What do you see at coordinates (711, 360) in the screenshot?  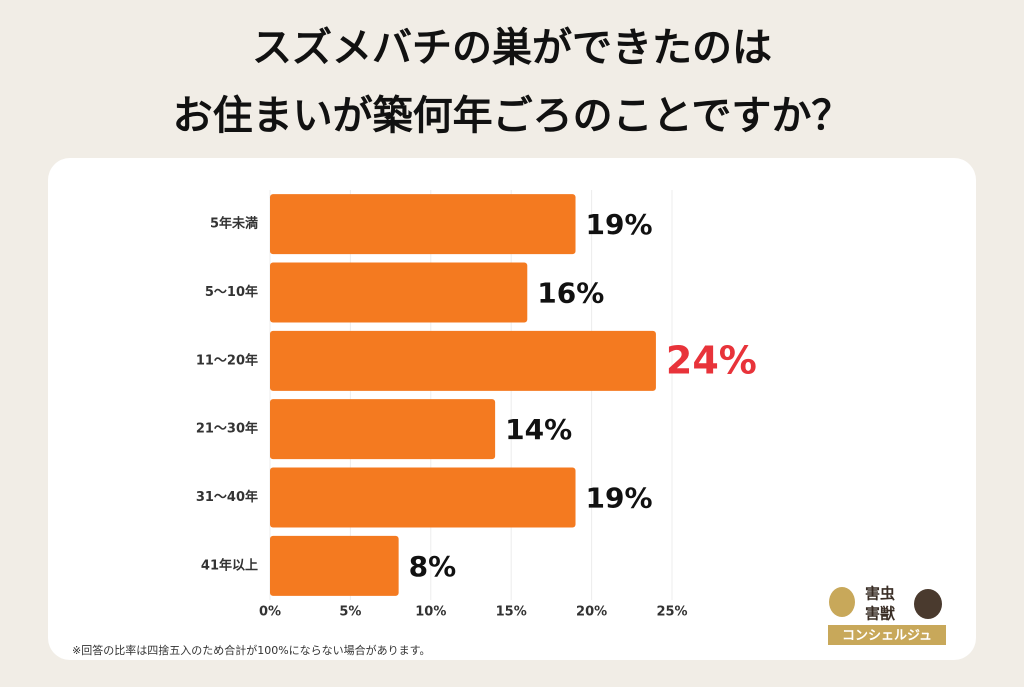 I see `value-label: 24%` at bounding box center [711, 360].